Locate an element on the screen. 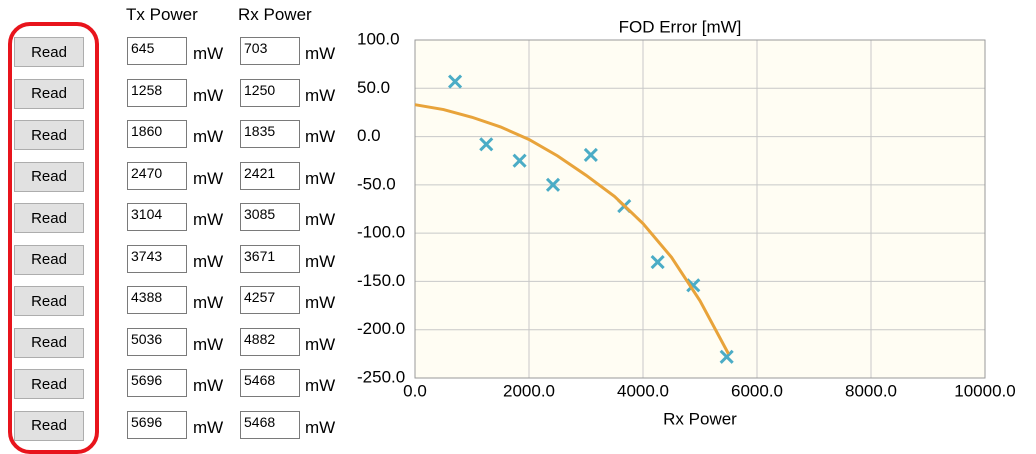 Image resolution: width=1036 pixels, height=454 pixels. tx-input: 3743 is located at coordinates (157, 258).